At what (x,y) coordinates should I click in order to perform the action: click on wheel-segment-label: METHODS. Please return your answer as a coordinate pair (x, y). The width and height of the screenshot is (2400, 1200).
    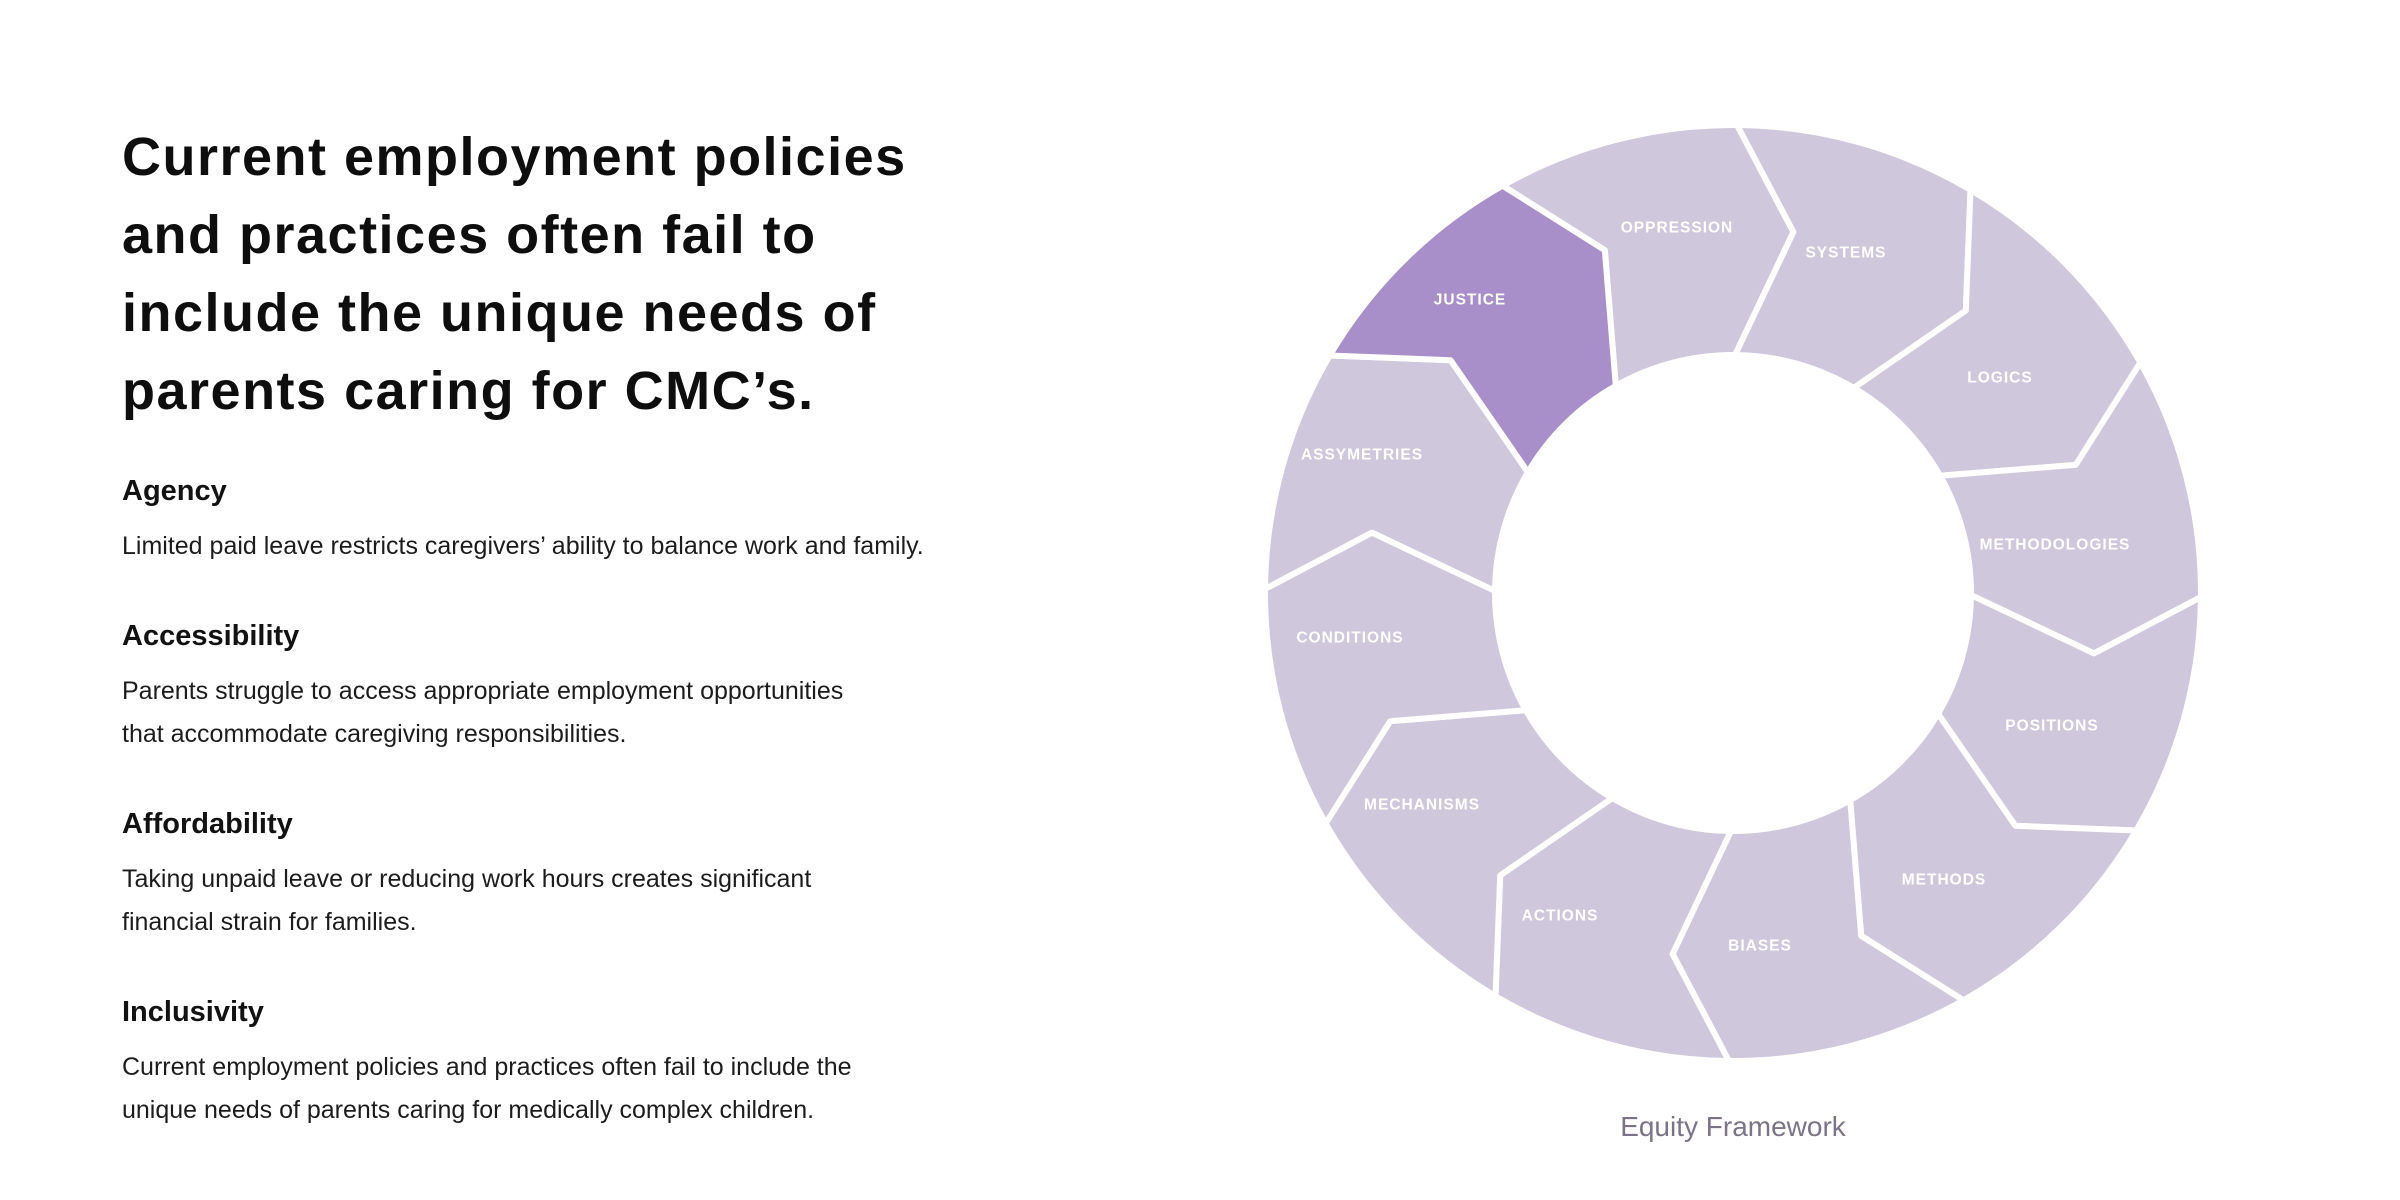
    Looking at the image, I should click on (1944, 880).